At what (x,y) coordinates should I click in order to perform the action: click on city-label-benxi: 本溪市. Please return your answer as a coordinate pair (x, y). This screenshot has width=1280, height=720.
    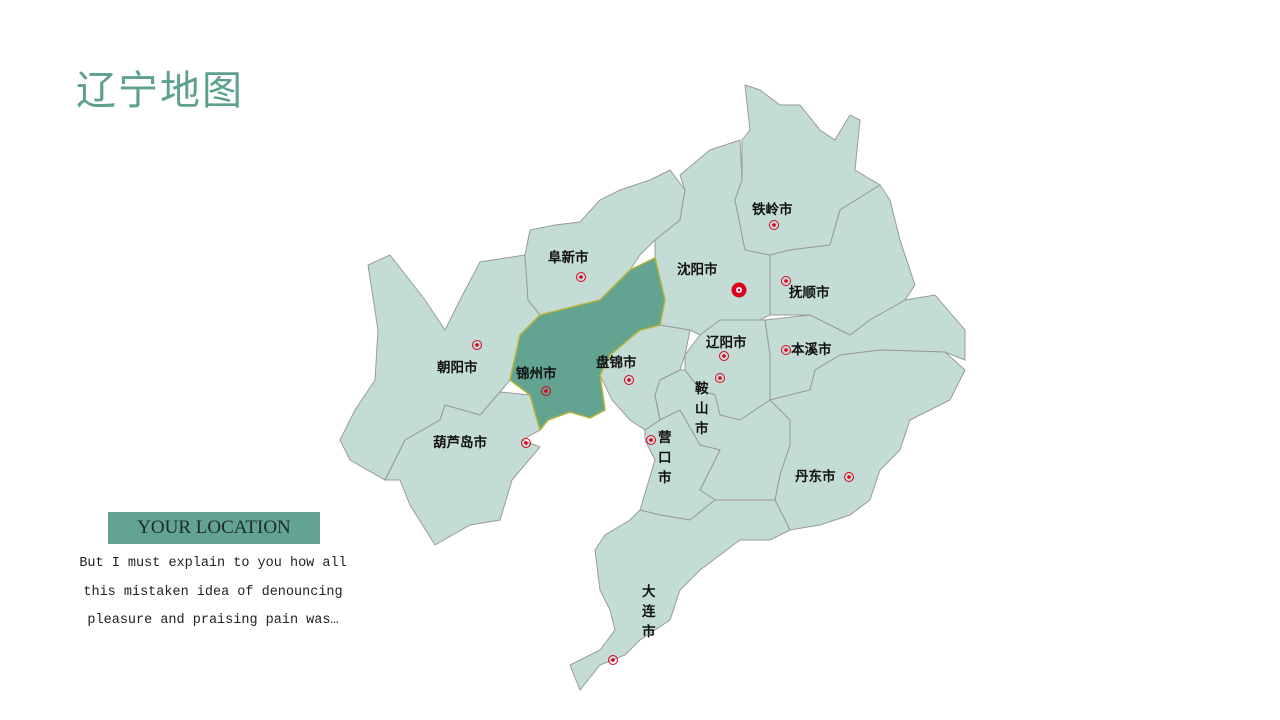
    Looking at the image, I should click on (811, 350).